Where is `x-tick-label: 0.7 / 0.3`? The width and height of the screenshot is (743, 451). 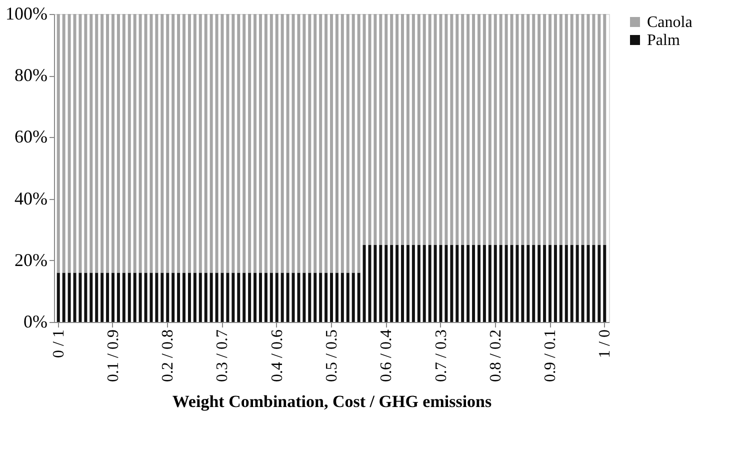
x-tick-label: 0.7 / 0.3 is located at coordinates (441, 356).